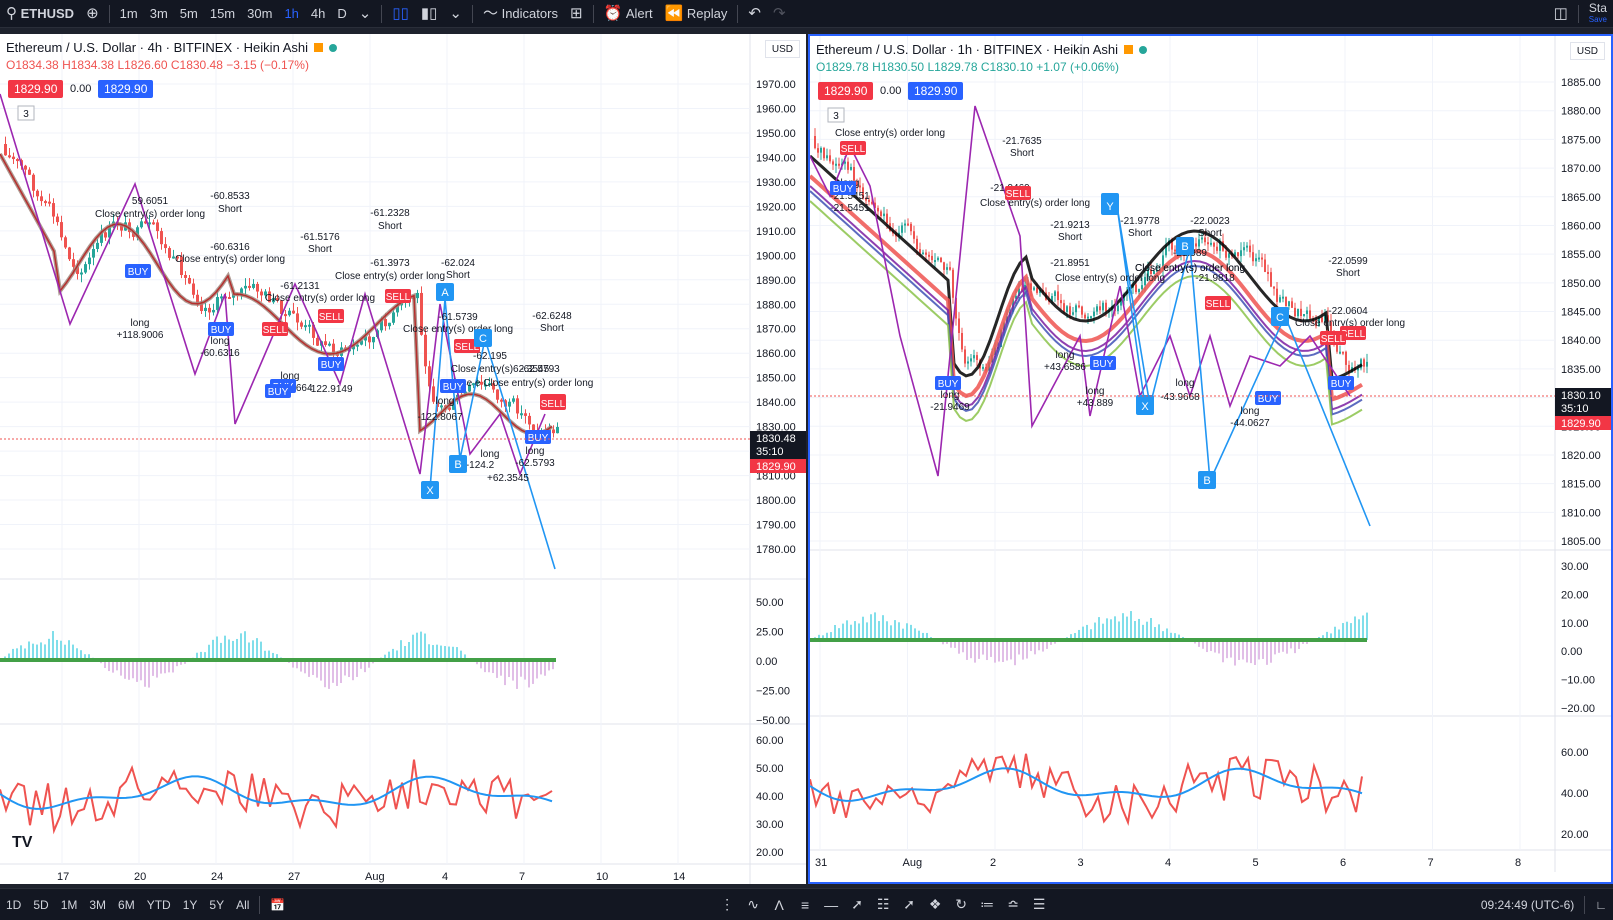 The image size is (1613, 920). I want to click on drawing-tool-icon: ⋮, so click(727, 904).